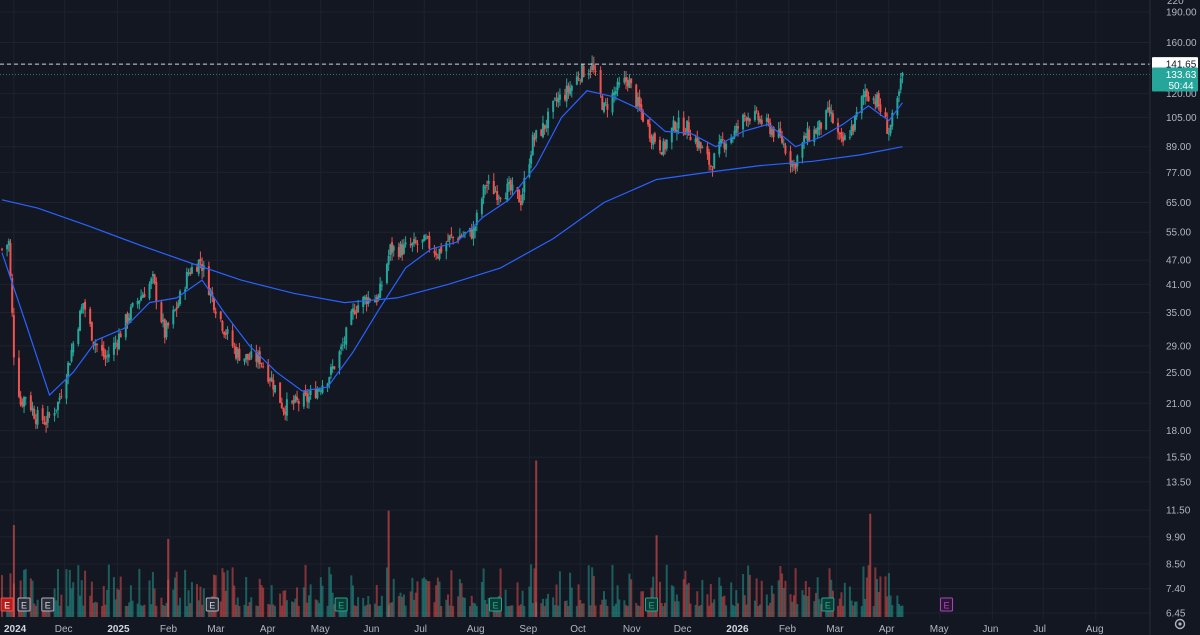 This screenshot has height=635, width=1200. What do you see at coordinates (1176, 537) in the screenshot?
I see `price-tick-label: 9.90` at bounding box center [1176, 537].